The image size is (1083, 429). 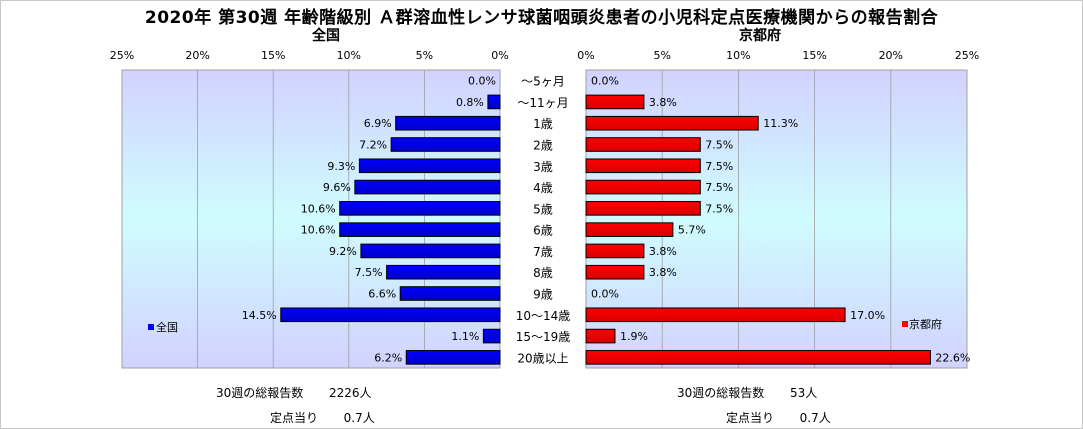 What do you see at coordinates (661, 55) in the screenshot?
I see `right-x-tick-label: 5%` at bounding box center [661, 55].